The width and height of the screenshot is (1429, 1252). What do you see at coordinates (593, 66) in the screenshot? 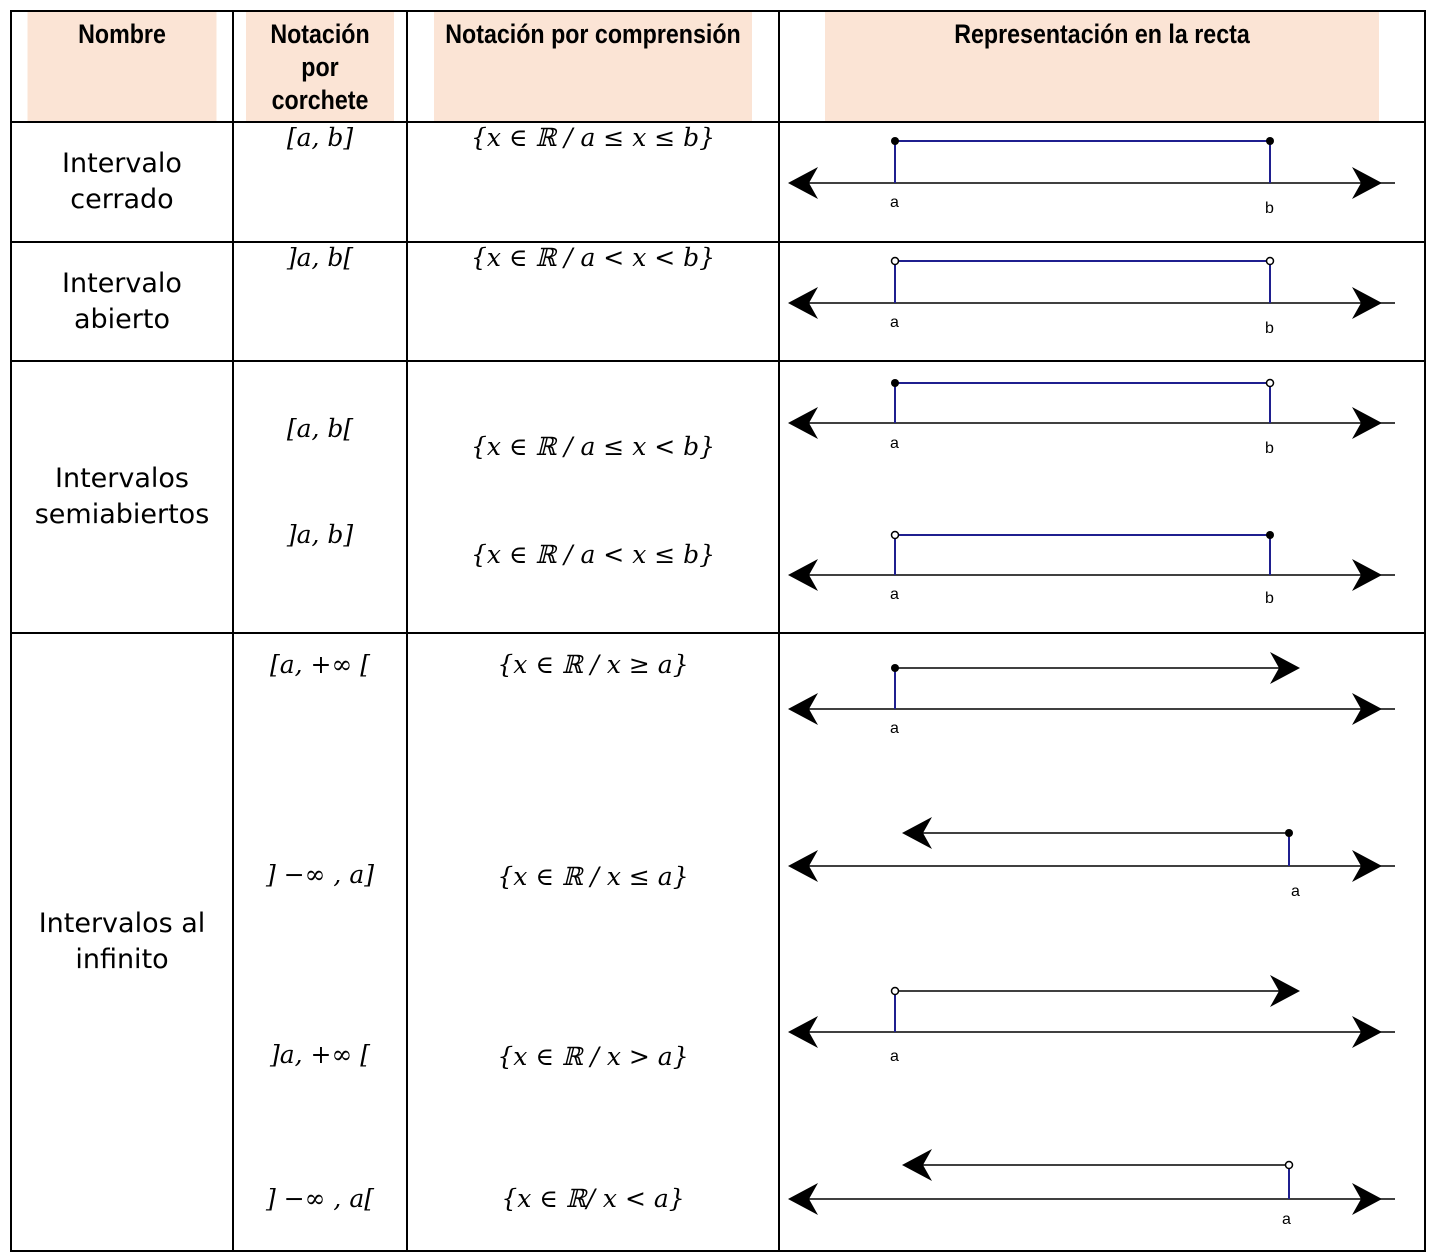
I see `header-comprehension-notation: Notación por comprensión` at bounding box center [593, 66].